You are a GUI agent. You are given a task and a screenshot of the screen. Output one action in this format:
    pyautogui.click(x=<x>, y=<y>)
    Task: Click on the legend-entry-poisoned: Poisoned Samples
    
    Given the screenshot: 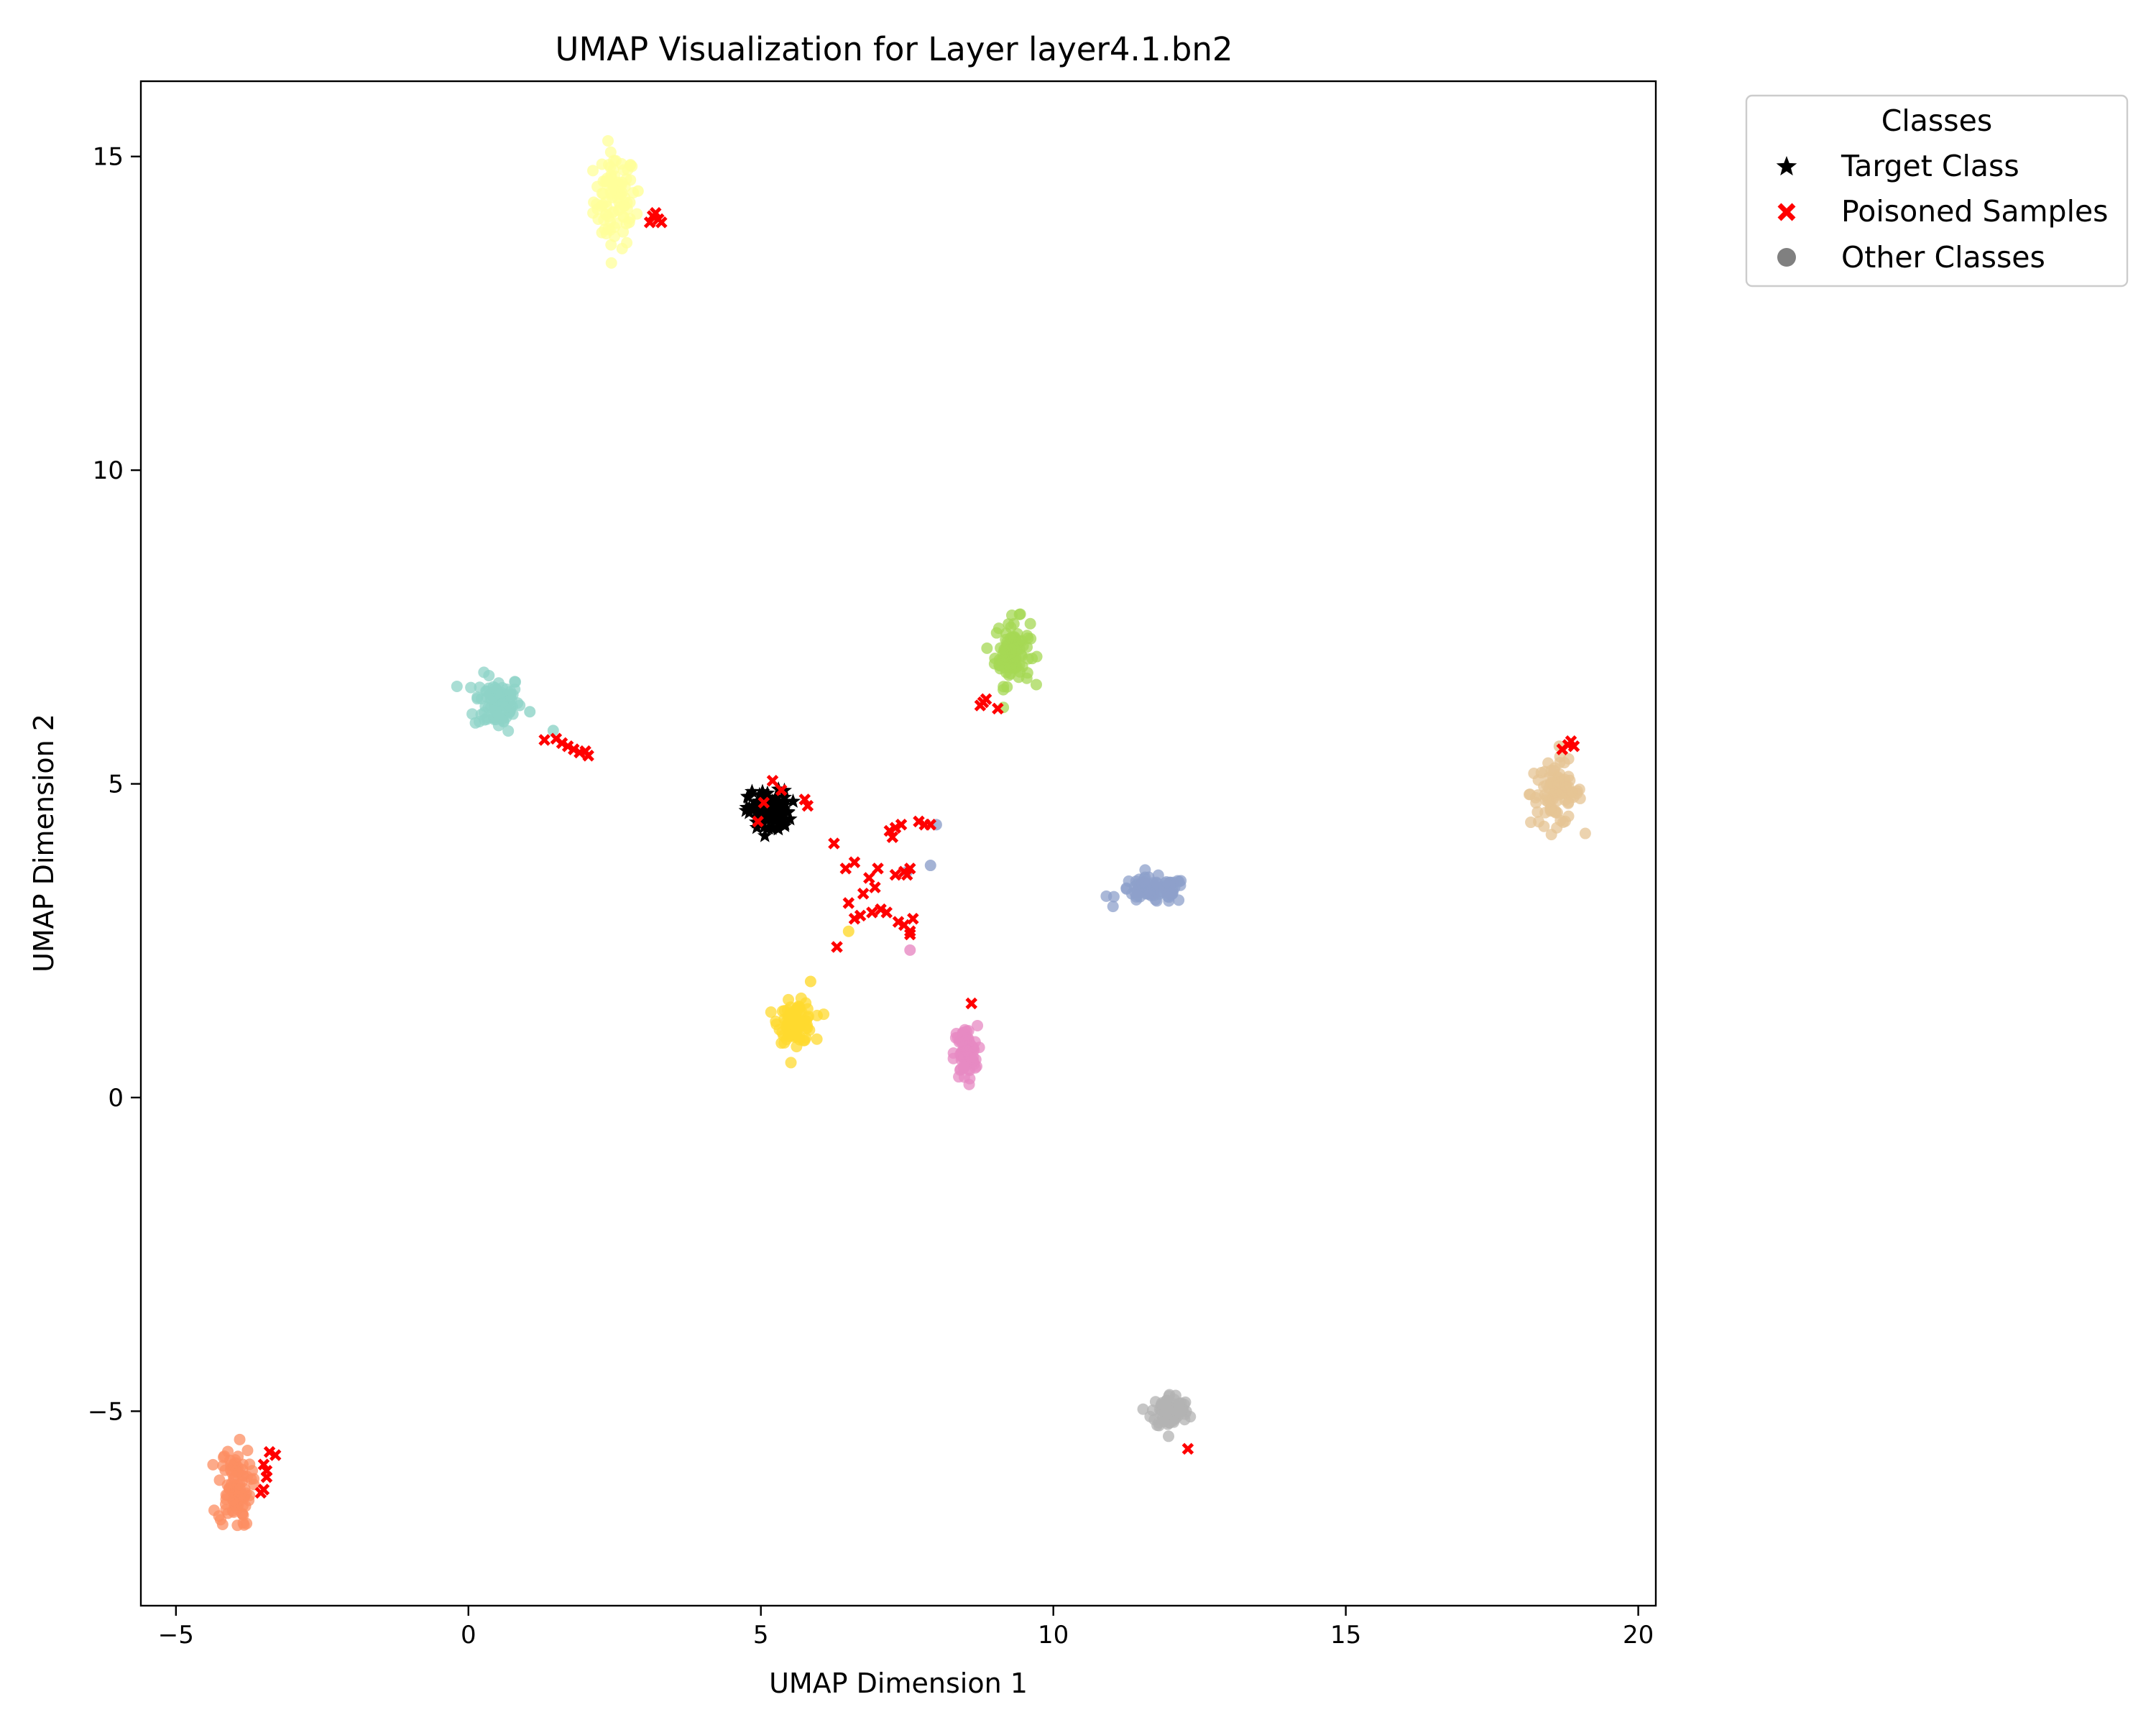 What is the action you would take?
    pyautogui.click(x=1943, y=211)
    